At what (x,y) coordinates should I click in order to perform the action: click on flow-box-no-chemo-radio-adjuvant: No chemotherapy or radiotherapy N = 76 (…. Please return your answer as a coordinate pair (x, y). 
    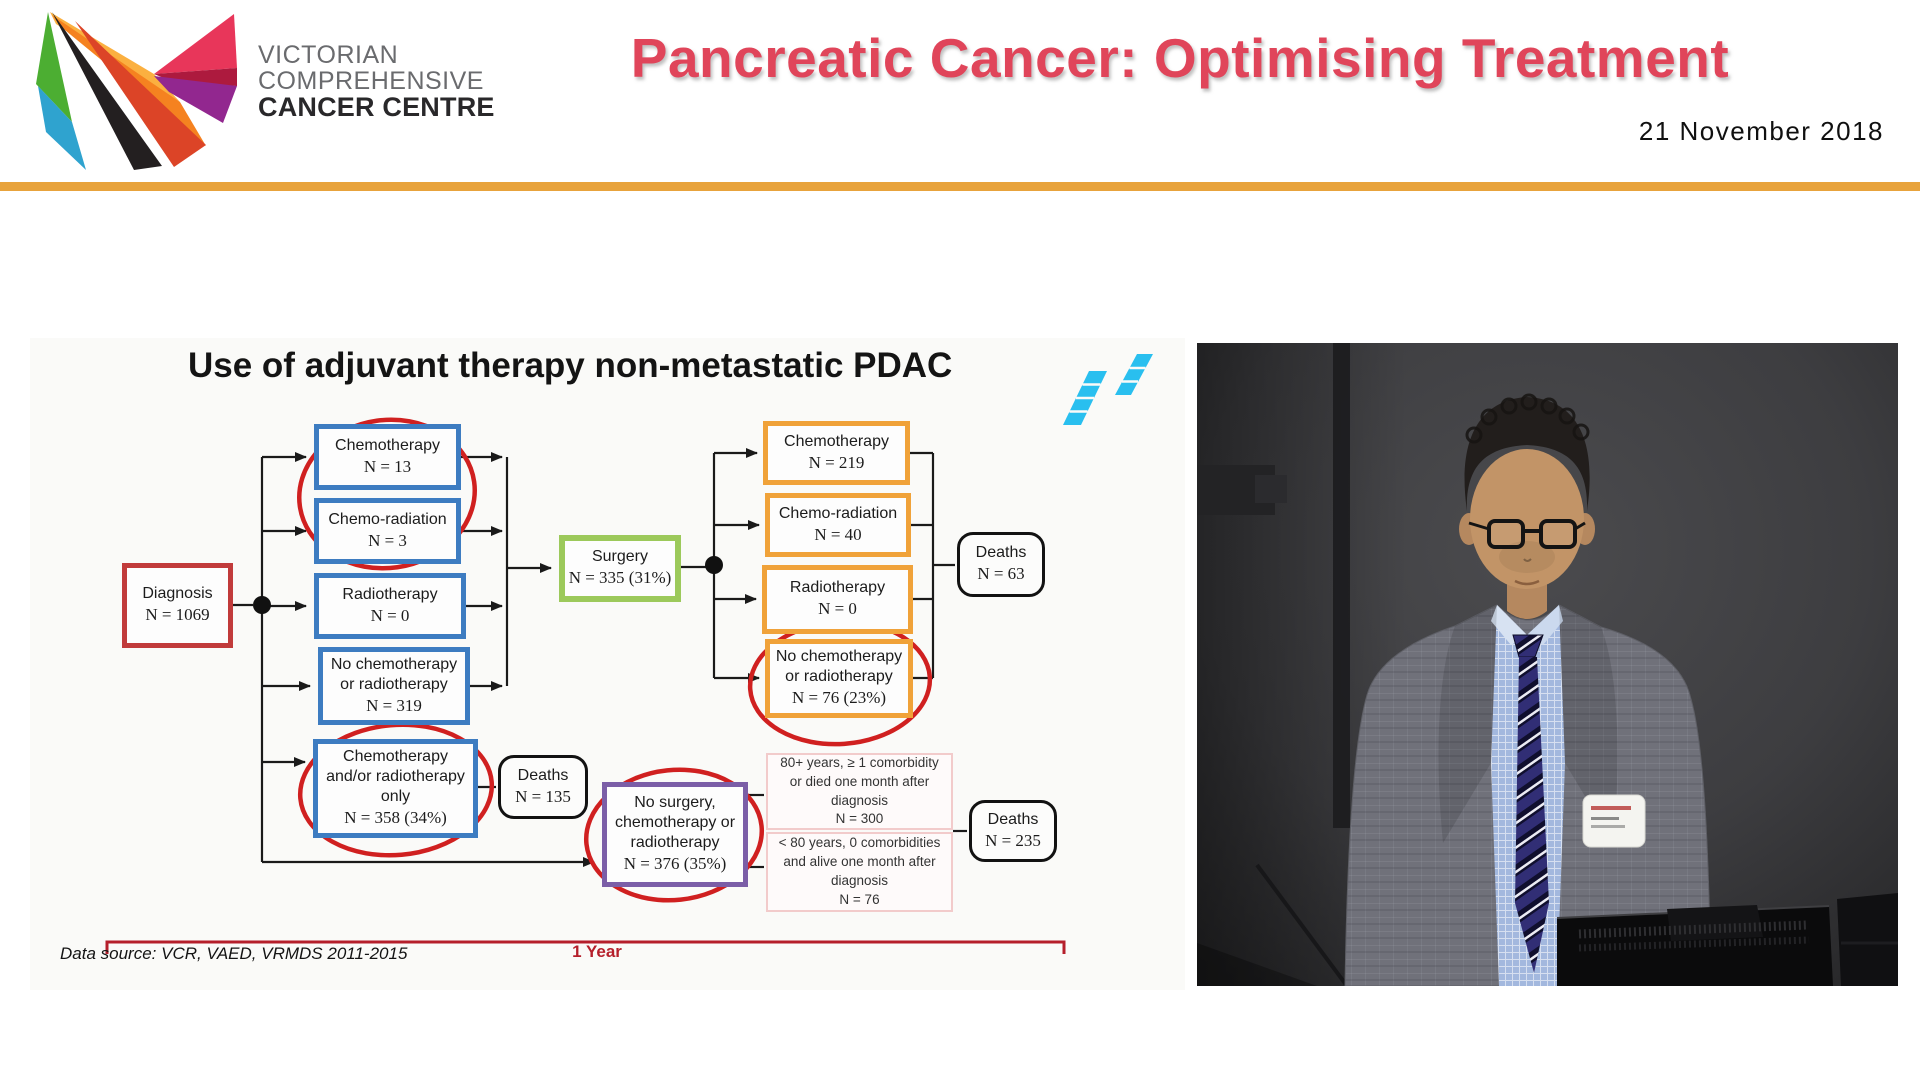
    Looking at the image, I should click on (839, 678).